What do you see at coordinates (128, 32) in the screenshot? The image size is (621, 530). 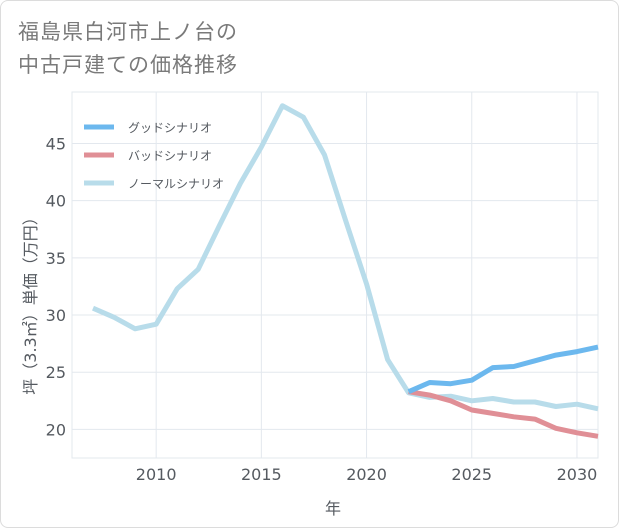 I see `chart-title-line-1: 福島県白河市上ノ台の` at bounding box center [128, 32].